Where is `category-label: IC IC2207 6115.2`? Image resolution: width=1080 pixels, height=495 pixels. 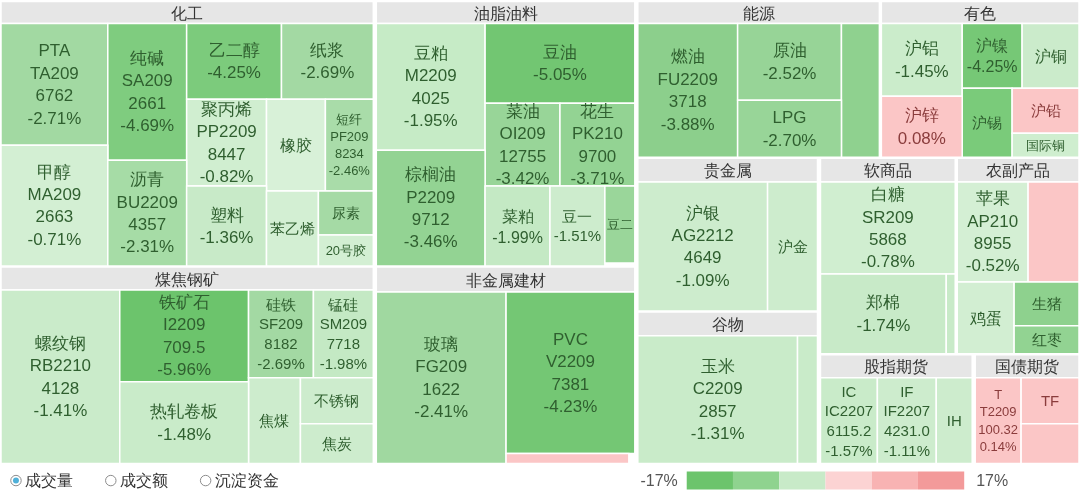 category-label: IC IC2207 6115.2 is located at coordinates (849, 411).